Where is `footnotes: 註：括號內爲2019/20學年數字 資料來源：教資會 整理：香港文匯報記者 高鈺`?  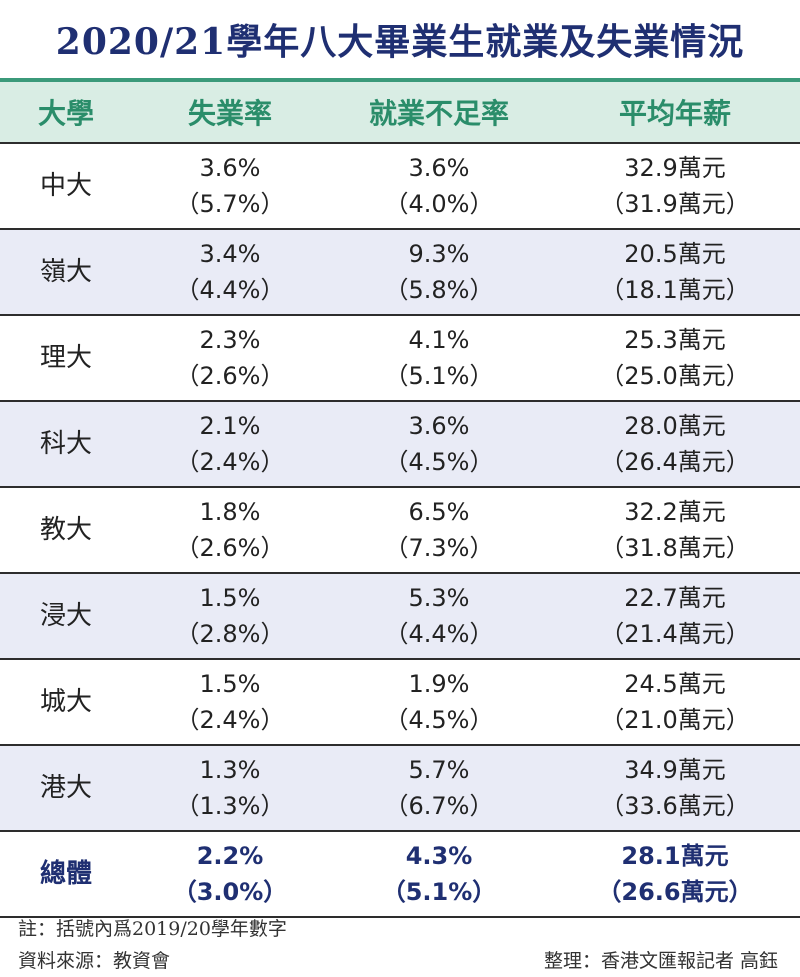 footnotes: 註：括號內爲2019/20學年數字 資料來源：教資會 整理：香港文匯報記者 高鈺 is located at coordinates (400, 944).